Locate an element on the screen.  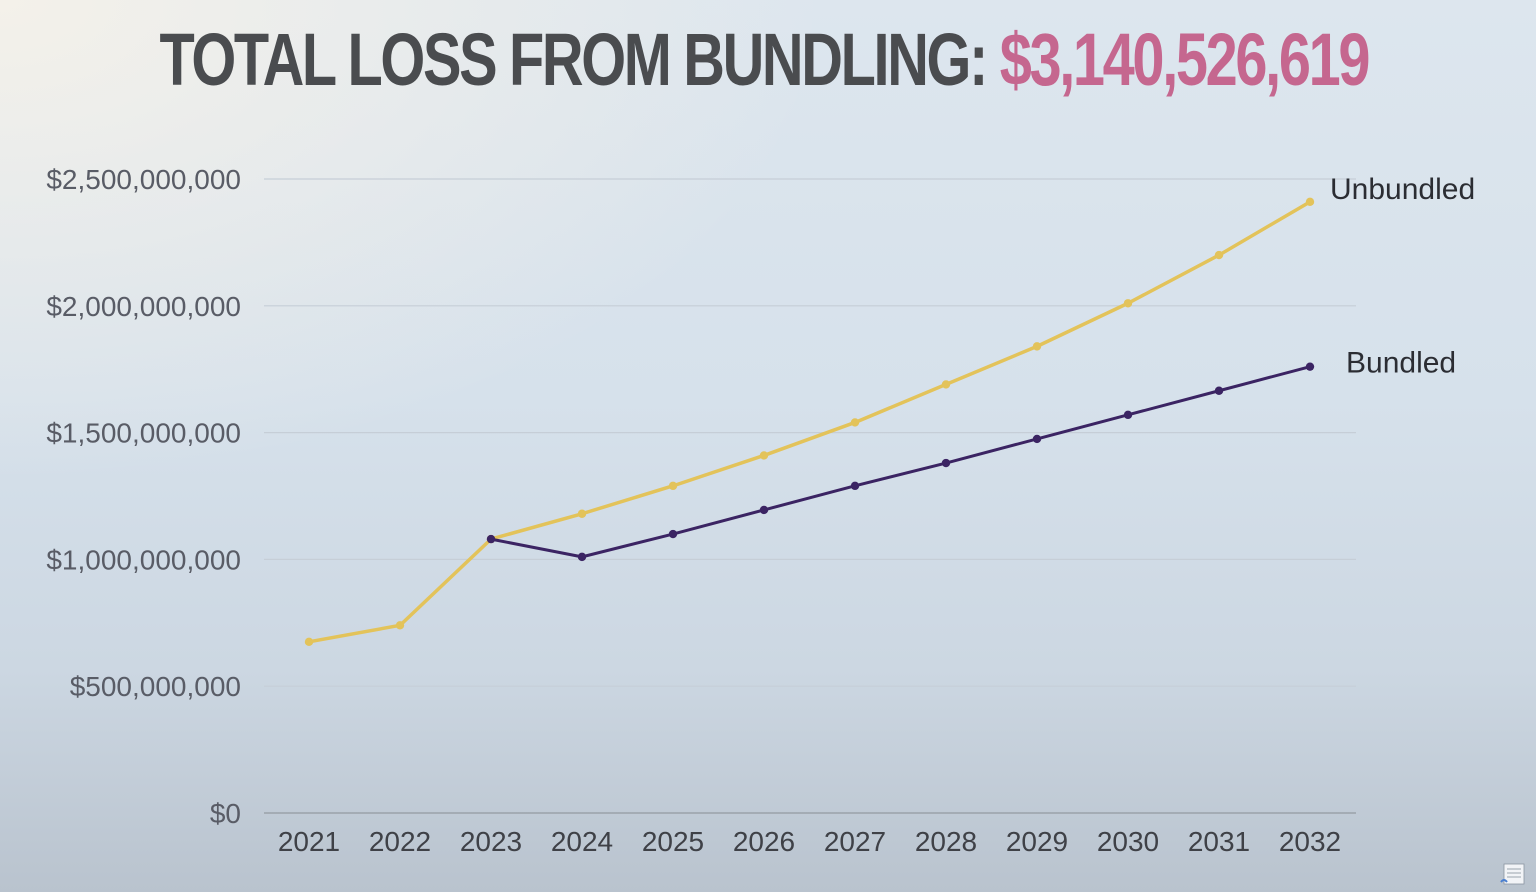
x-tick-label: 2024 is located at coordinates (582, 841).